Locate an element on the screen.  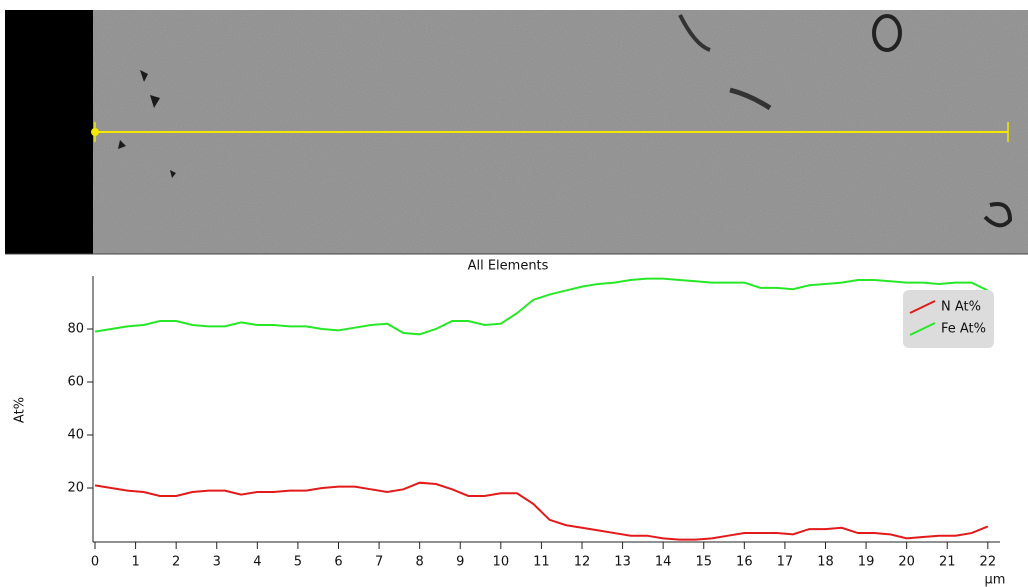
y-tick-label: 80 is located at coordinates (75, 329).